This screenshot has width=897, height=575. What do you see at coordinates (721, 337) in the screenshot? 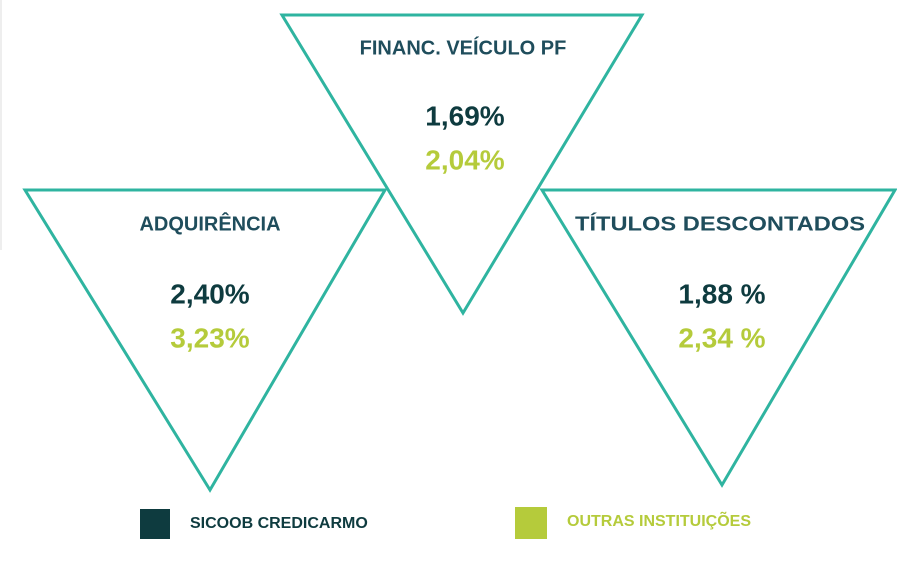
I see `outras-rate: 2,34 %` at bounding box center [721, 337].